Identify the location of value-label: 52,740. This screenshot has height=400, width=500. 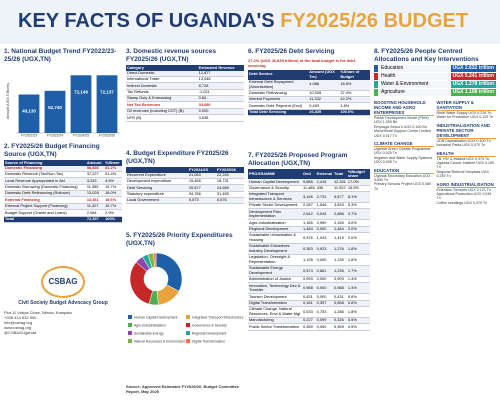
(55, 107).